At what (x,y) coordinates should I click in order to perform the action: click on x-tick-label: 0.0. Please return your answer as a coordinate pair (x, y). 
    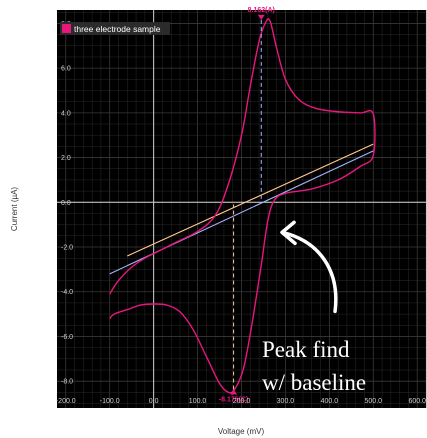
    Looking at the image, I should click on (154, 401).